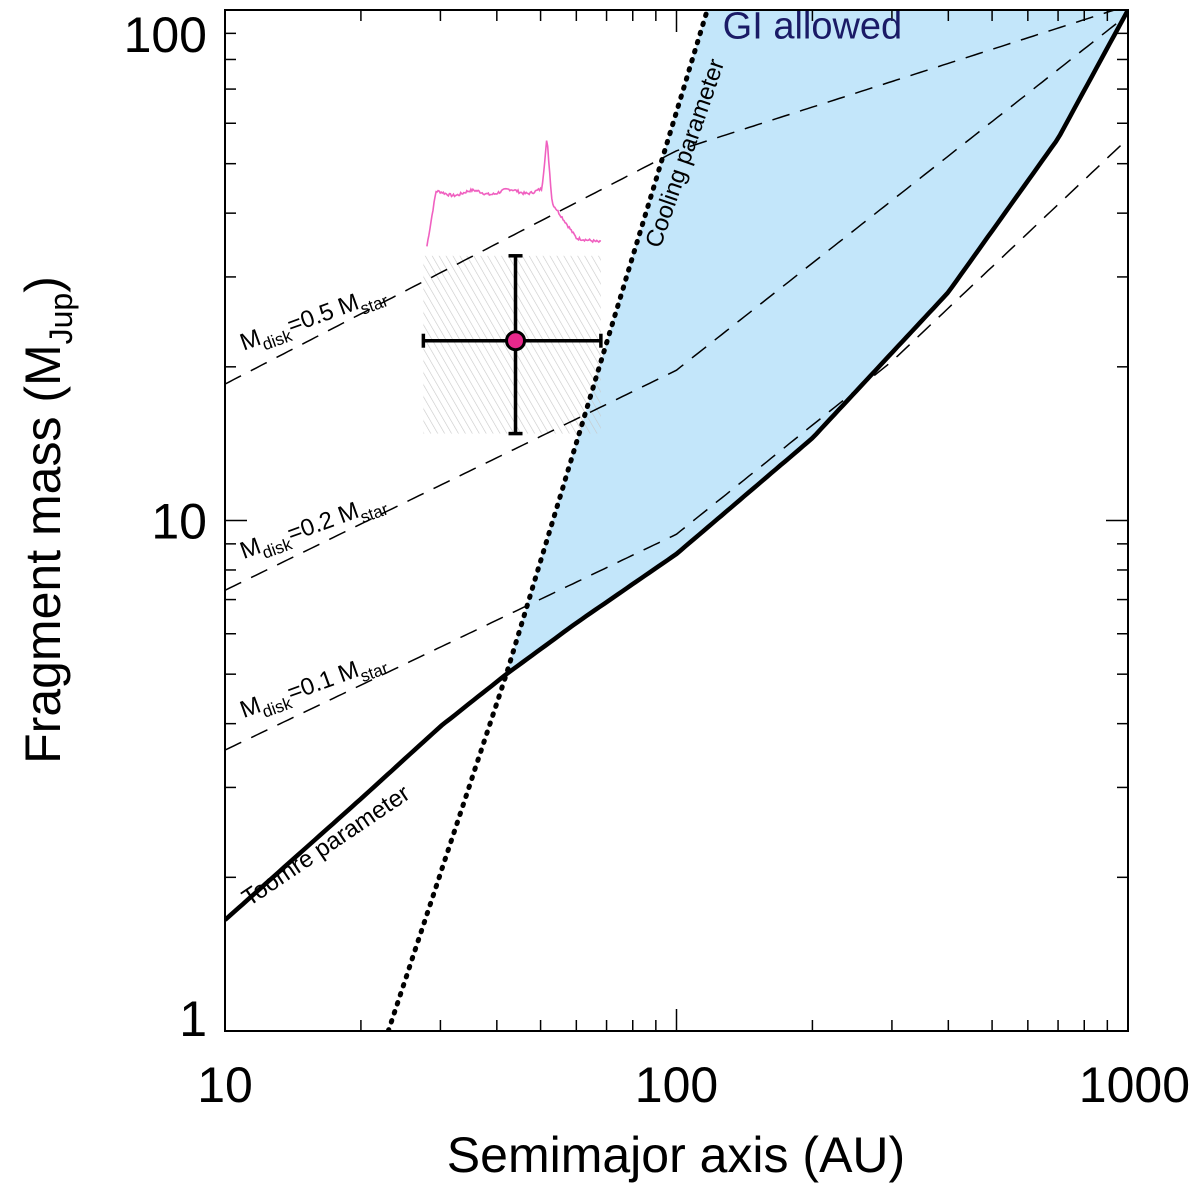 The height and width of the screenshot is (1195, 1200). I want to click on label-text: =0.5 M, so click(323, 314).